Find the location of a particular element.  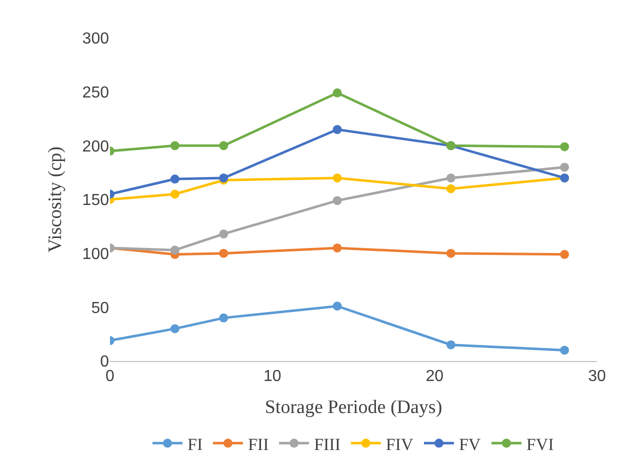

y-tick-label: 250 is located at coordinates (96, 93).